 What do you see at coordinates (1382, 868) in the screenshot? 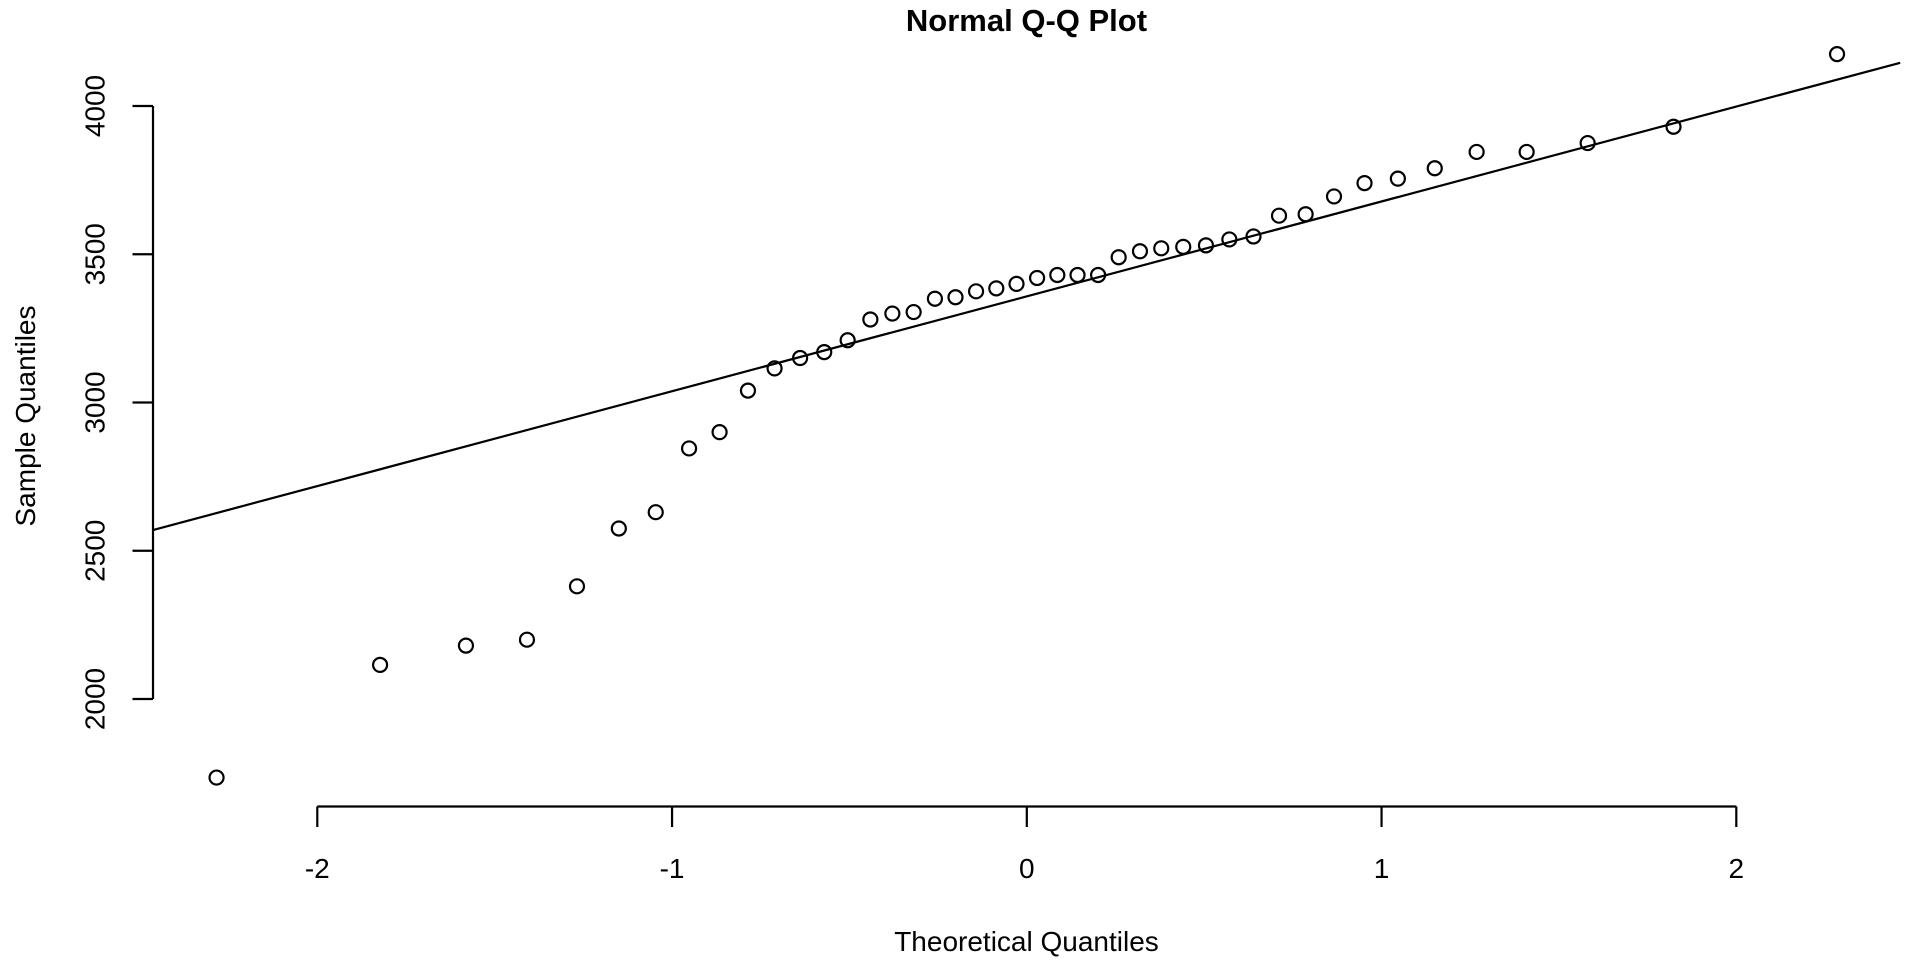
I see `x-tick-label: 1` at bounding box center [1382, 868].